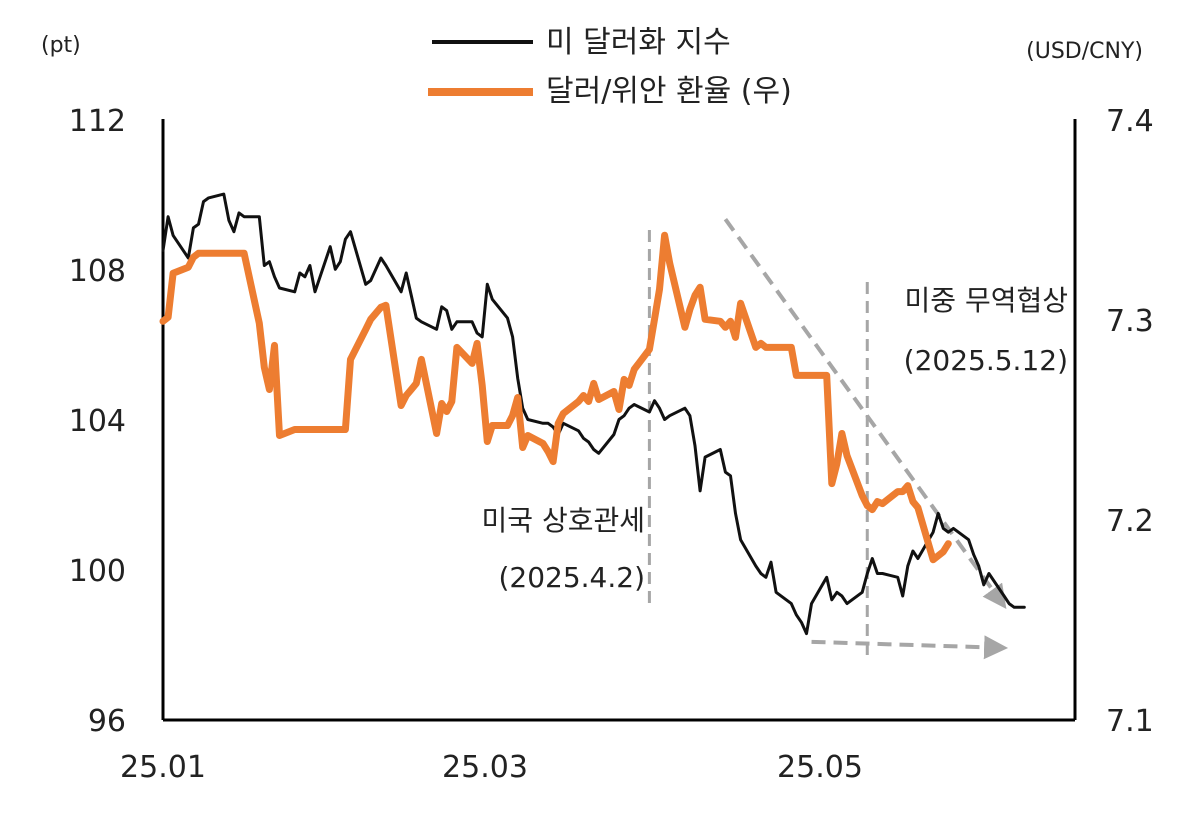 The height and width of the screenshot is (813, 1202). What do you see at coordinates (571, 577) in the screenshot?
I see `annotation-date-tariff: (2025.4.2)` at bounding box center [571, 577].